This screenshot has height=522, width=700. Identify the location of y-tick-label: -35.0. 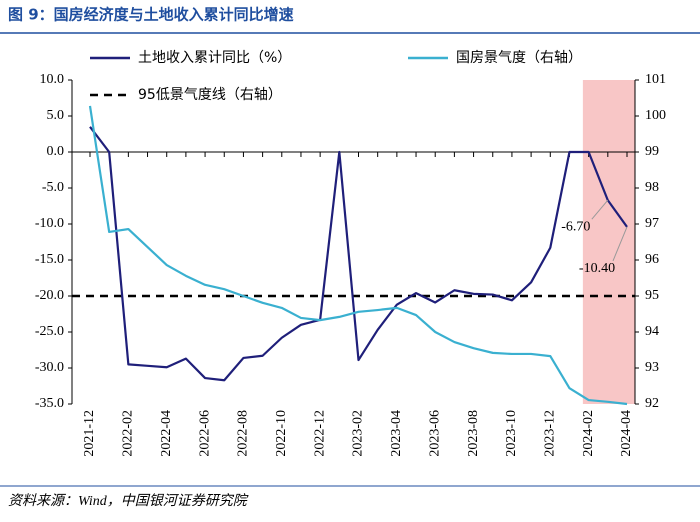
(49, 403).